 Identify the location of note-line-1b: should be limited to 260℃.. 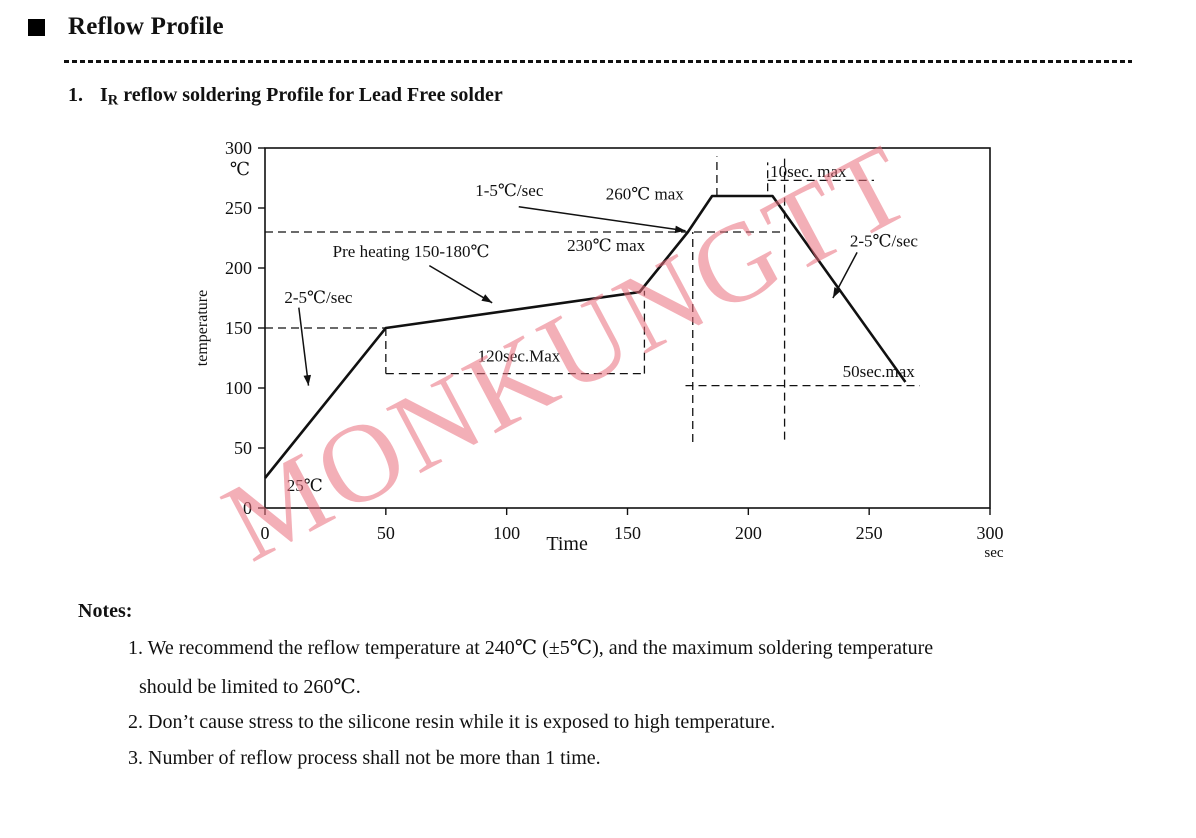
(250, 687).